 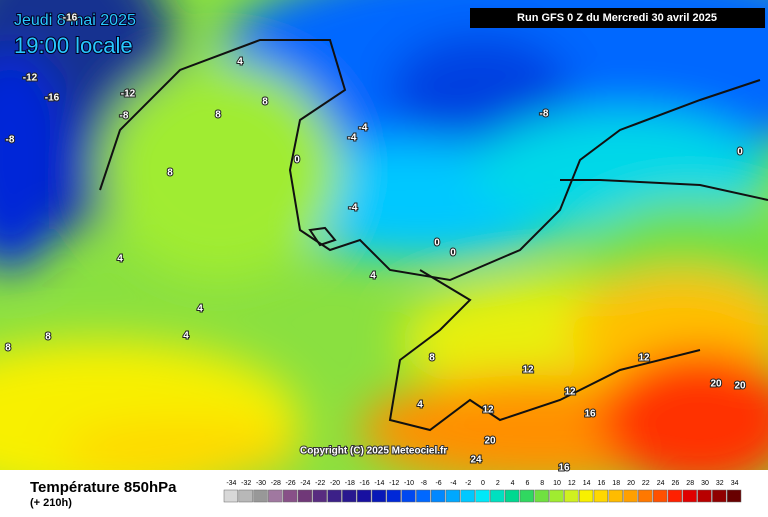 I want to click on scale-label: -2, so click(x=468, y=483).